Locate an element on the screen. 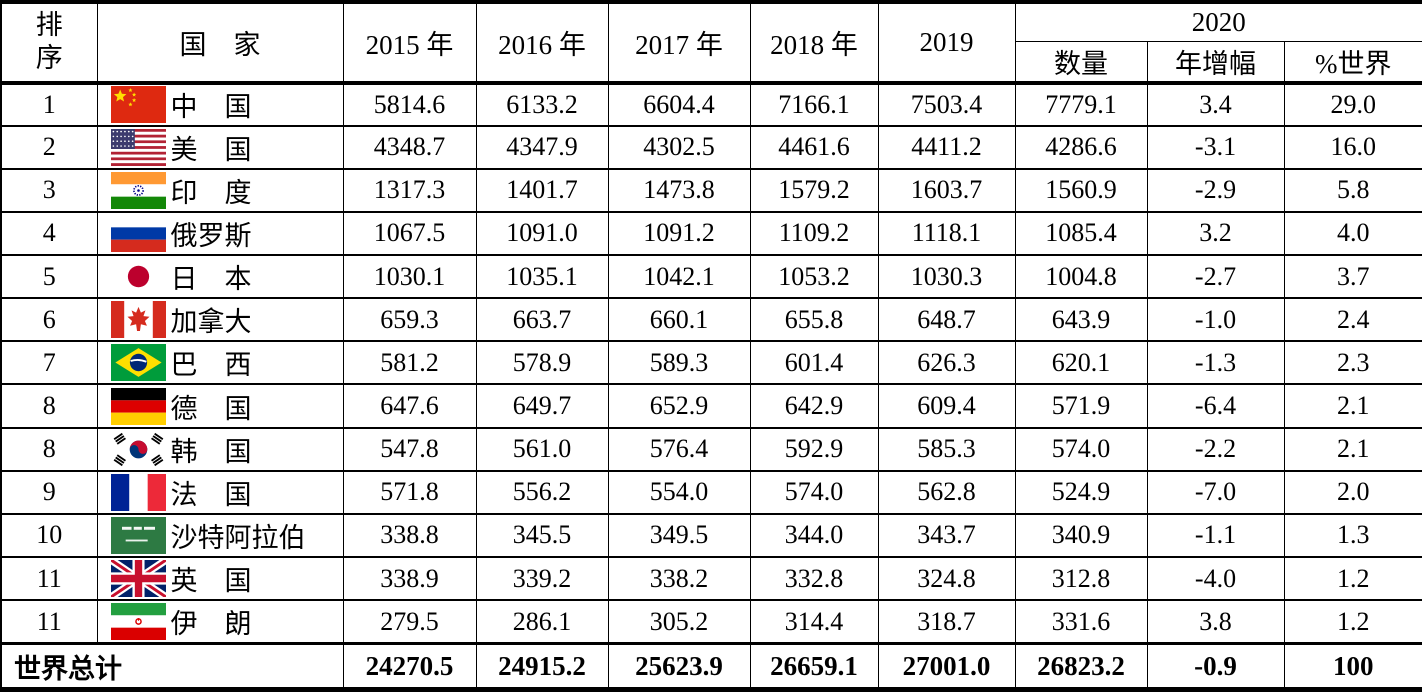  value-cell: 592.9 is located at coordinates (814, 449).